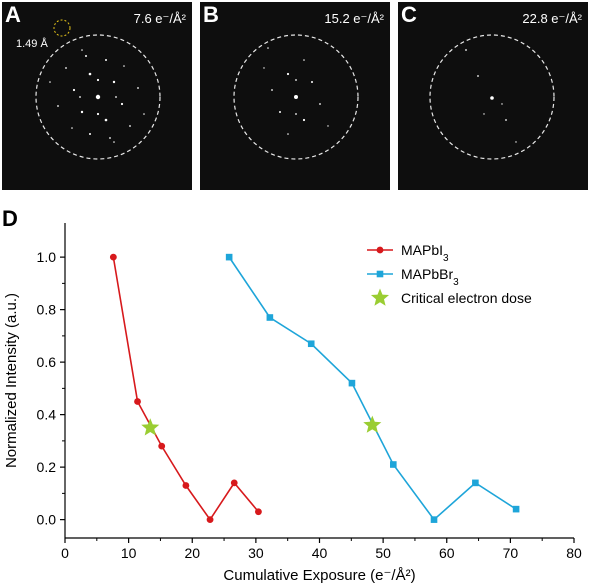 This screenshot has height=586, width=598. I want to click on y-tick-label-0.0: 0.0, so click(47, 520).